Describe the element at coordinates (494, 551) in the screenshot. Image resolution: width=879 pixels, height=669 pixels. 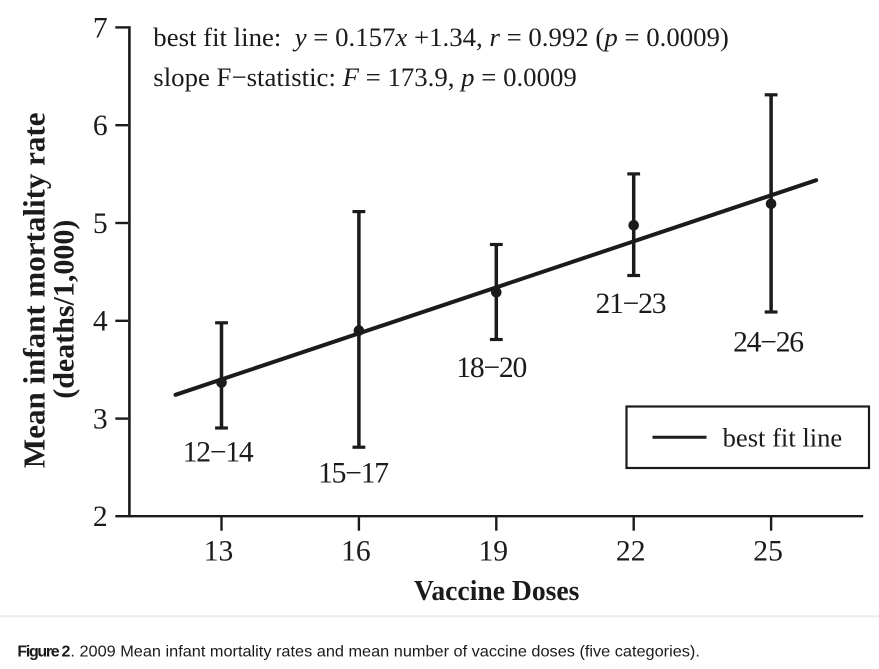
I see `svg-text: 19` at that location.